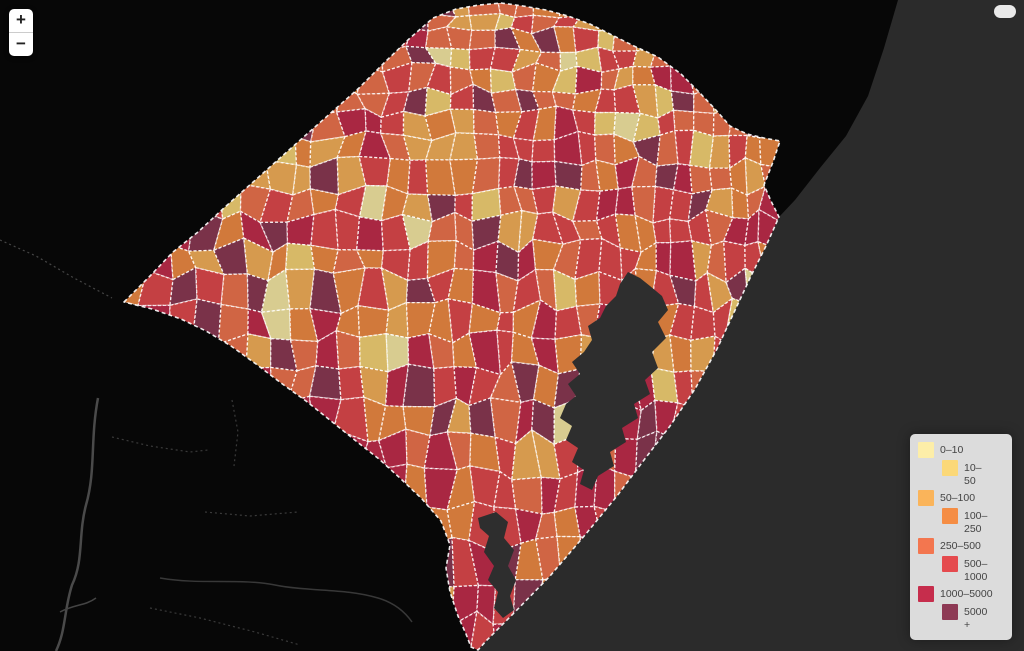 The width and height of the screenshot is (1024, 651). I want to click on zoom-out-button: −, so click(21, 44).